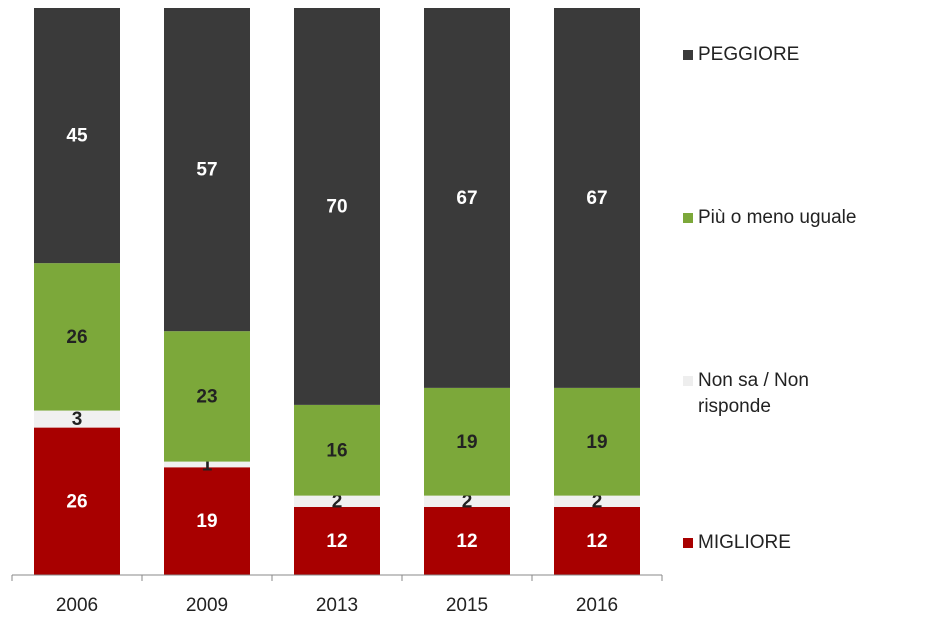 Image resolution: width=927 pixels, height=624 pixels. I want to click on x-tick-label: 2006, so click(77, 605).